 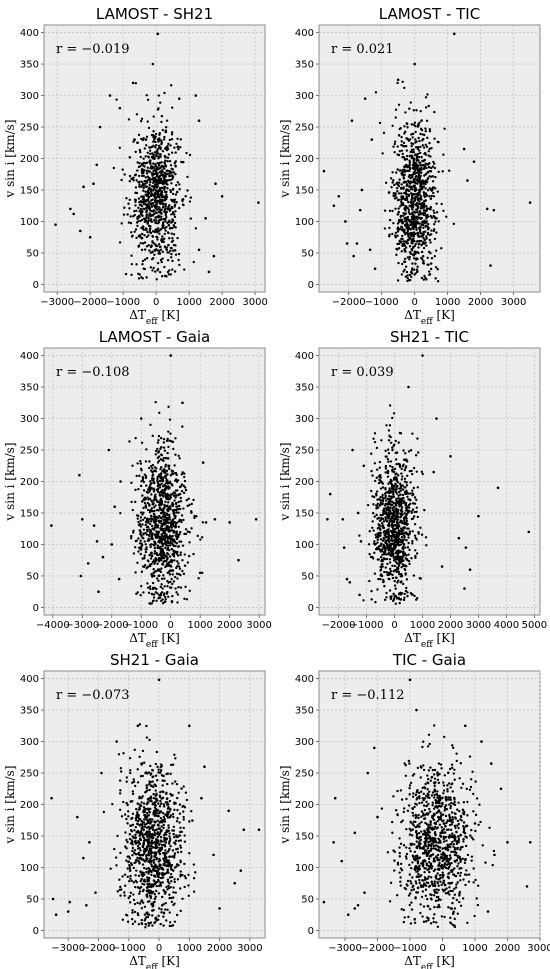 What do you see at coordinates (10, 805) in the screenshot?
I see `y-axis-label: v sin i [km/s]` at bounding box center [10, 805].